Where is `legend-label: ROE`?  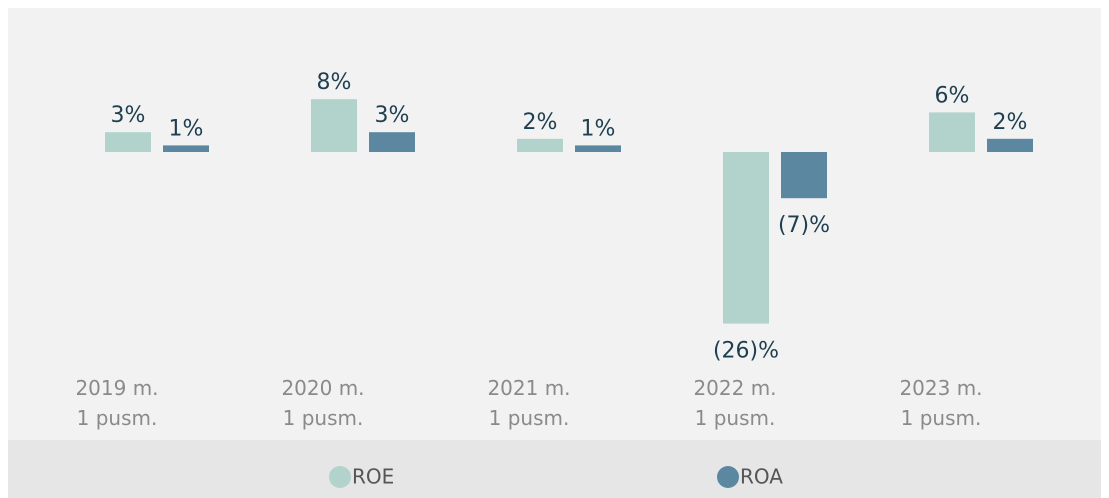 legend-label: ROE is located at coordinates (373, 477).